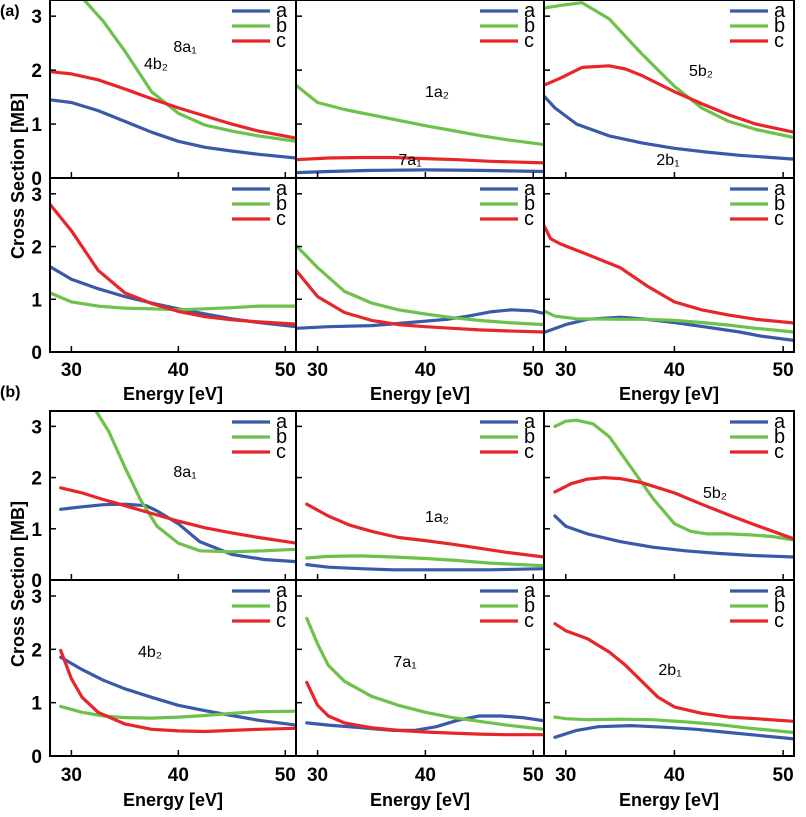 The height and width of the screenshot is (817, 806). I want to click on subplot-title: 2b₁, so click(669, 670).